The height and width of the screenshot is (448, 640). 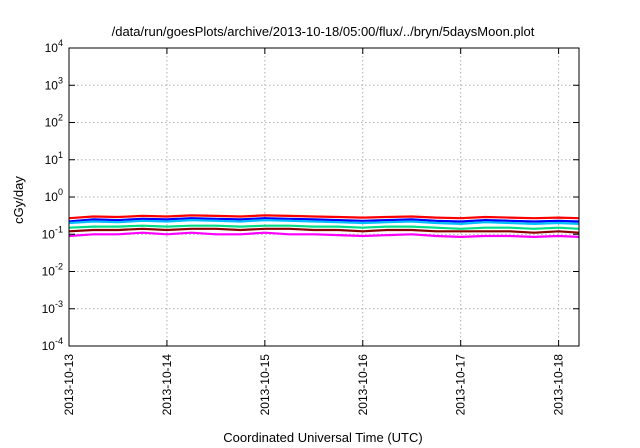 I want to click on y-tick-label: 10¹, so click(x=54, y=158).